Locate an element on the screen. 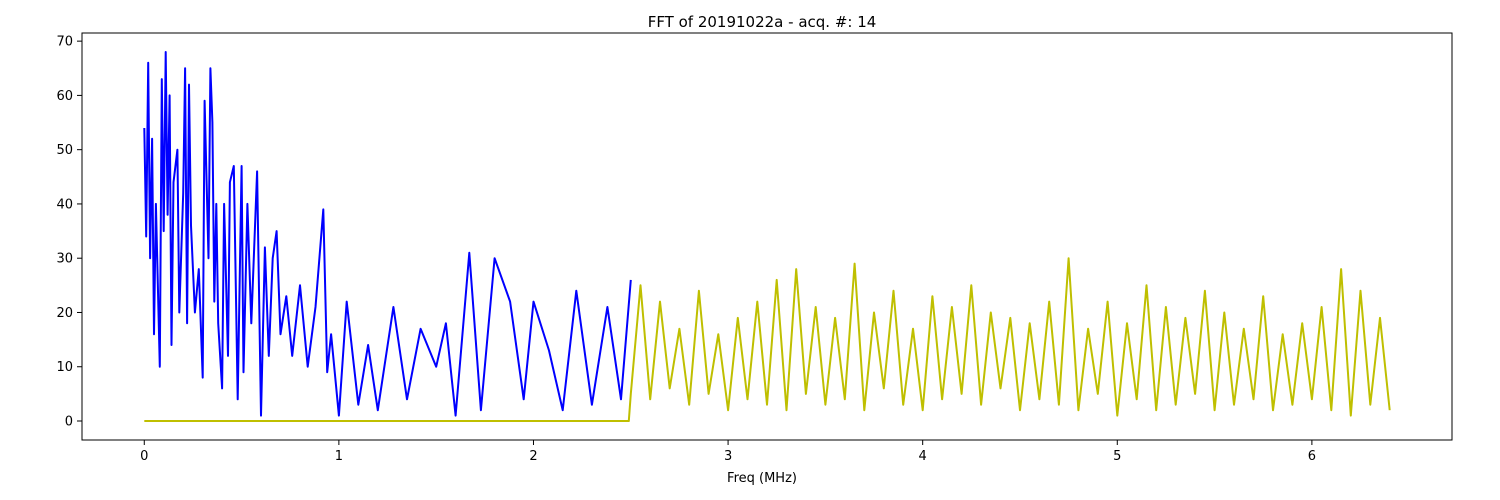 The image size is (1500, 500). x-axis: 0 1 2 3 4 5 6 is located at coordinates (728, 452).